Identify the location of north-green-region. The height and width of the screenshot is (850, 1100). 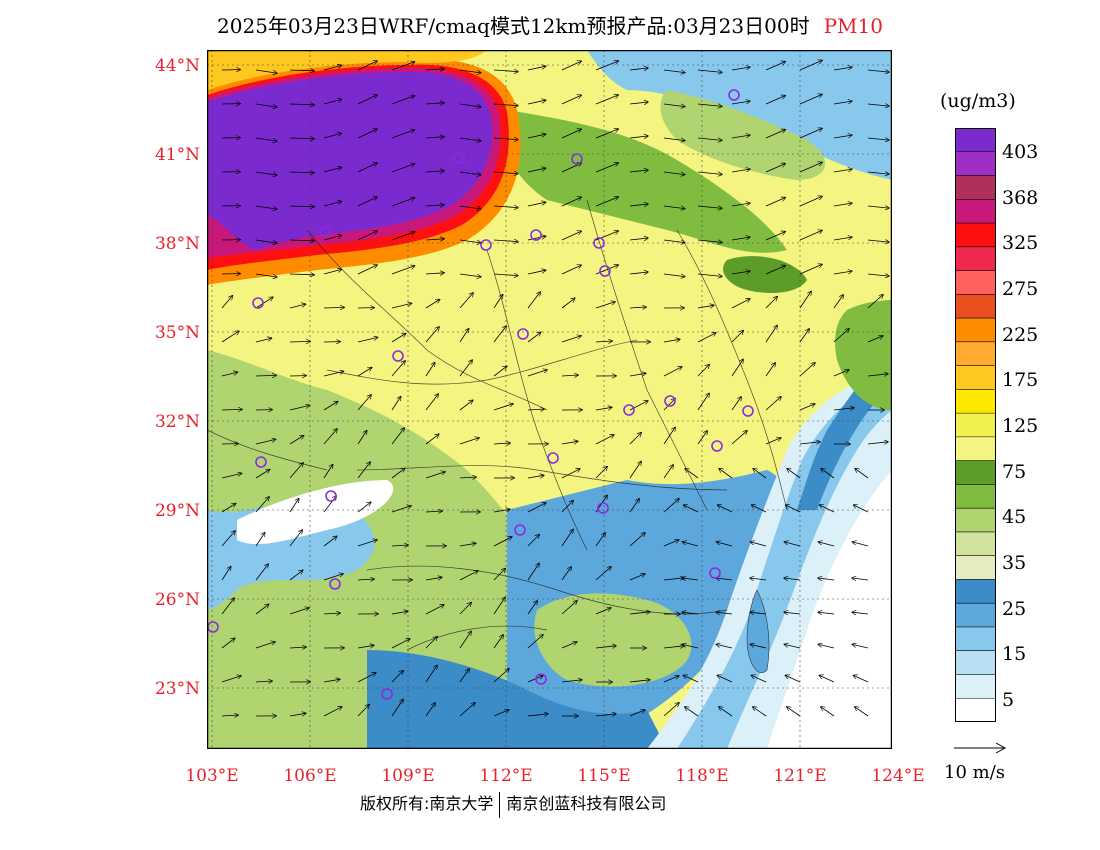
(645, 181).